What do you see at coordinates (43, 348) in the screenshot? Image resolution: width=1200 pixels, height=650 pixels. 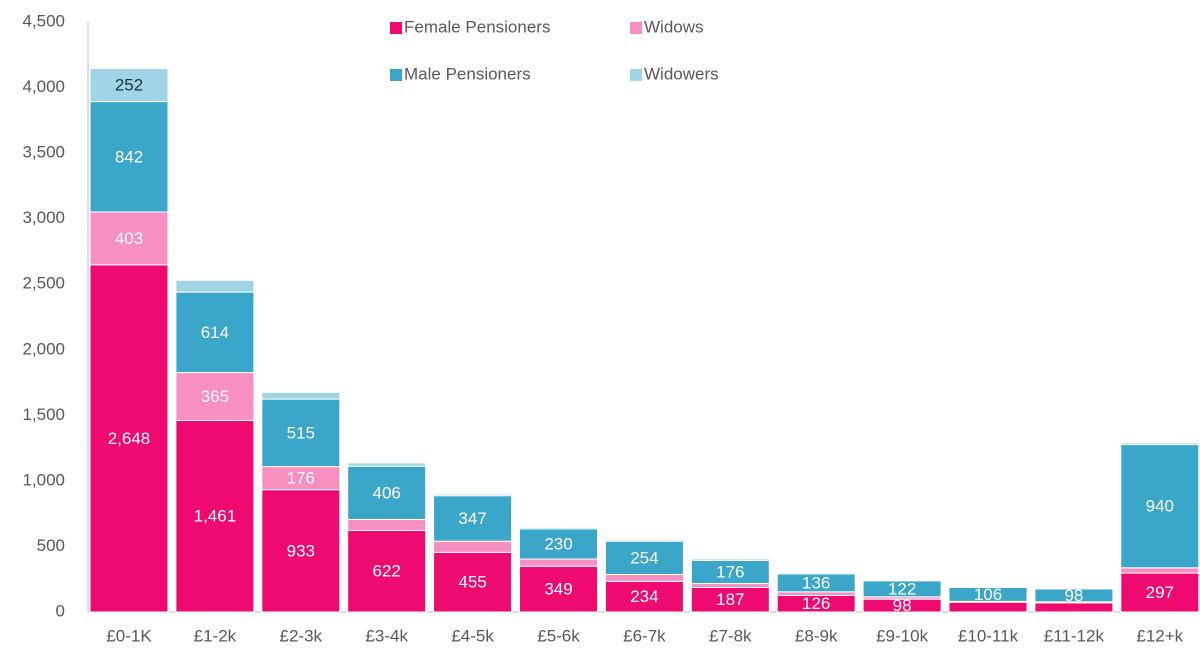 I see `y-tick-label: 2,000` at bounding box center [43, 348].